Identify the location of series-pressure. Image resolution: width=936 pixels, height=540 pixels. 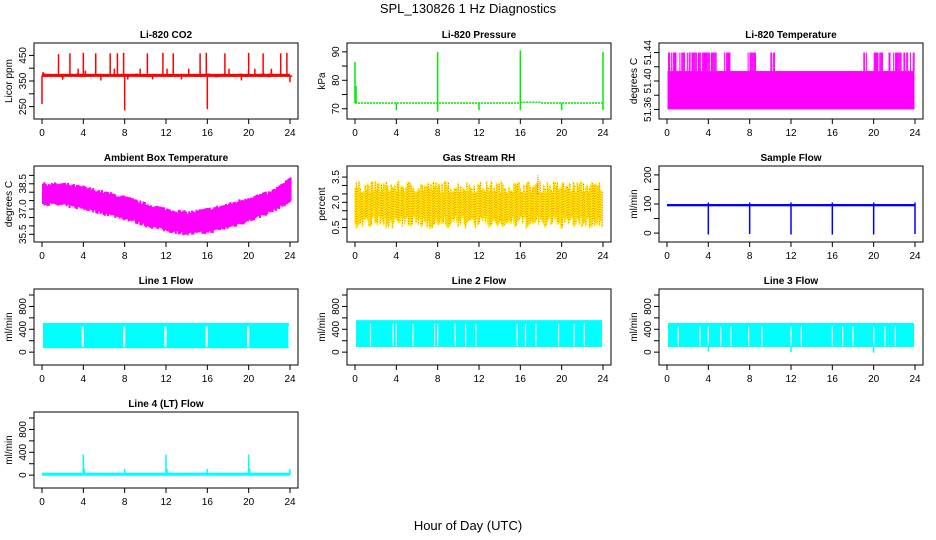
(479, 81).